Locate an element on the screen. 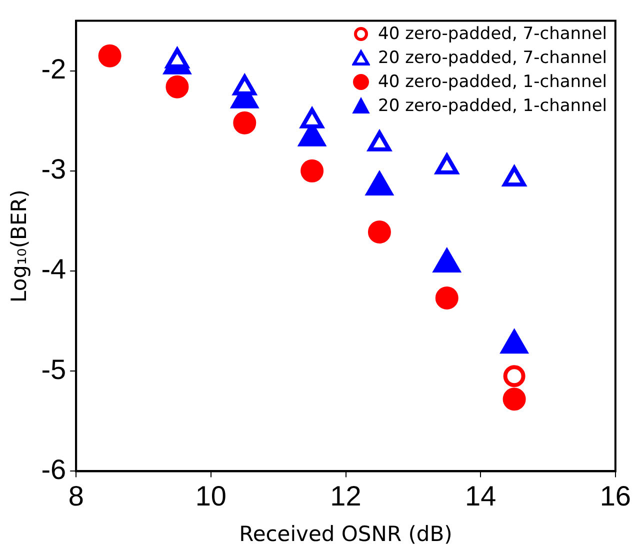 The height and width of the screenshot is (556, 635). legend-label: 40 zero-padded, 7-channel is located at coordinates (492, 34).